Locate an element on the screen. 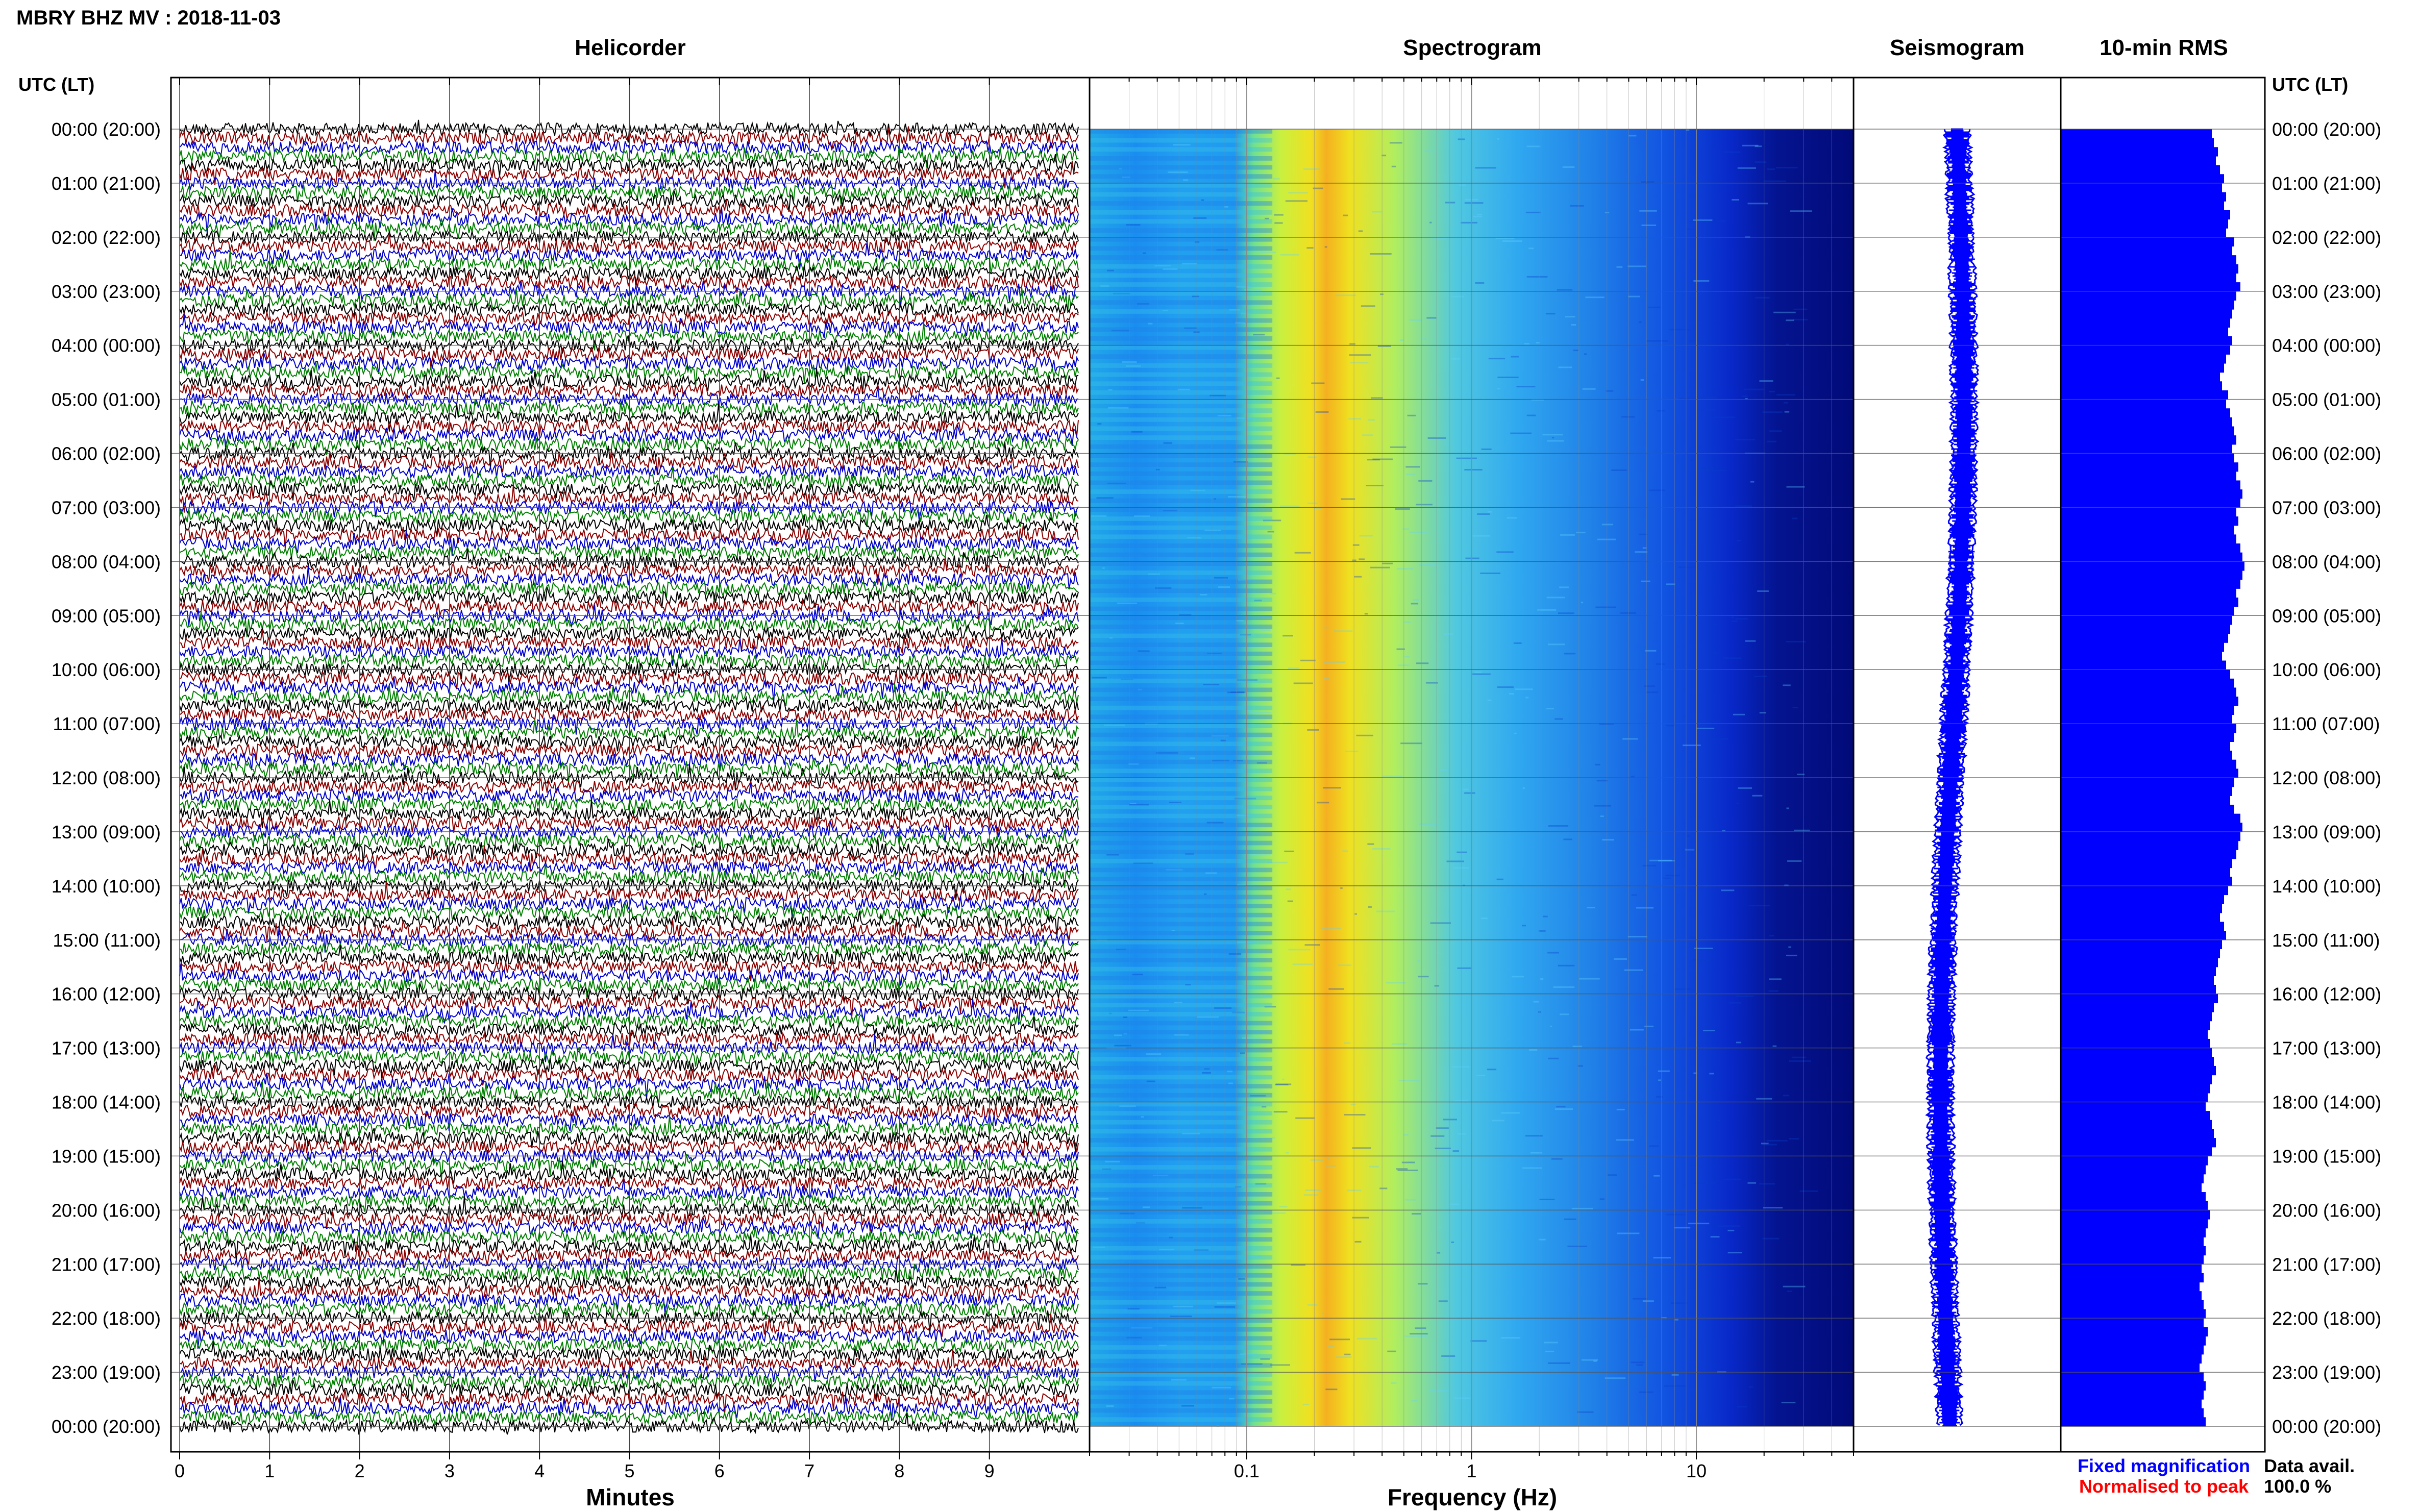  time-label-left: 23:00 (19:00) is located at coordinates (106, 1372).